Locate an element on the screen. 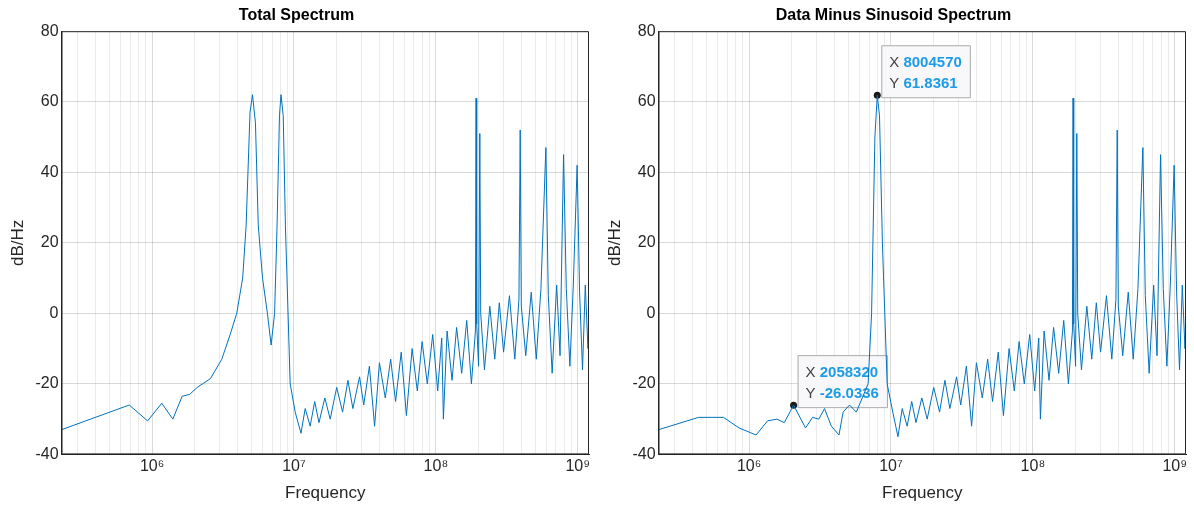 This screenshot has height=512, width=1194. annotation: X 8004570 Y 61.8361 is located at coordinates (925, 72).